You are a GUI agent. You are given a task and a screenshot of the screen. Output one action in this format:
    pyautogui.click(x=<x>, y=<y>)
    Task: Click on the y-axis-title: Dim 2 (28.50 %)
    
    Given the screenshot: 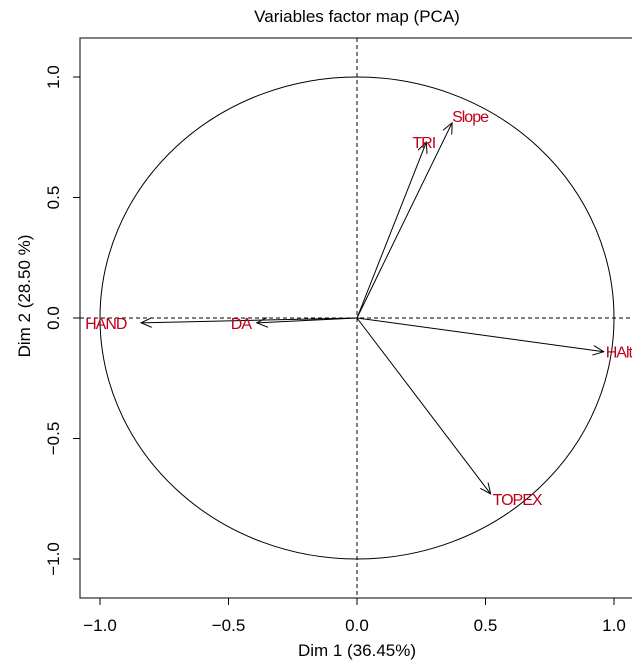 What is the action you would take?
    pyautogui.click(x=24, y=296)
    